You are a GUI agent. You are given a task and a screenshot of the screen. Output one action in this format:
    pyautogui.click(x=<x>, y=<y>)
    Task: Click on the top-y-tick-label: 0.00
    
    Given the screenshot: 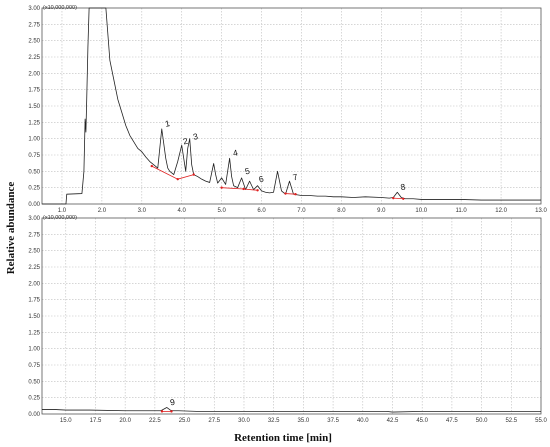 What is the action you would take?
    pyautogui.click(x=34, y=205)
    